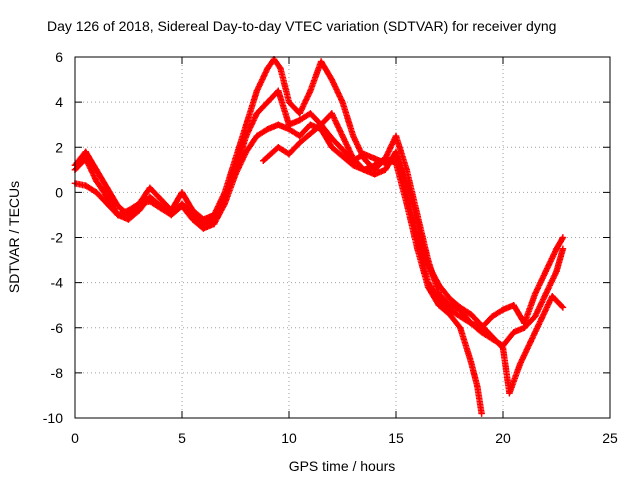 This screenshot has width=640, height=480. What do you see at coordinates (57, 238) in the screenshot?
I see `y-tick-label: -2` at bounding box center [57, 238].